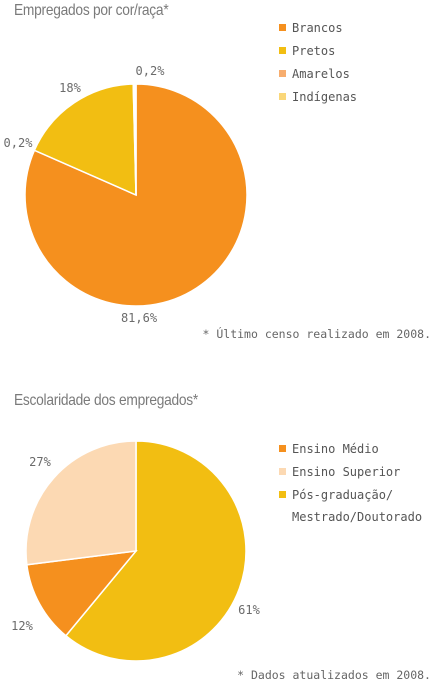 Image resolution: width=439 pixels, height=696 pixels. I want to click on legend-item-ensino-superior: Ensino Superior, so click(350, 471).